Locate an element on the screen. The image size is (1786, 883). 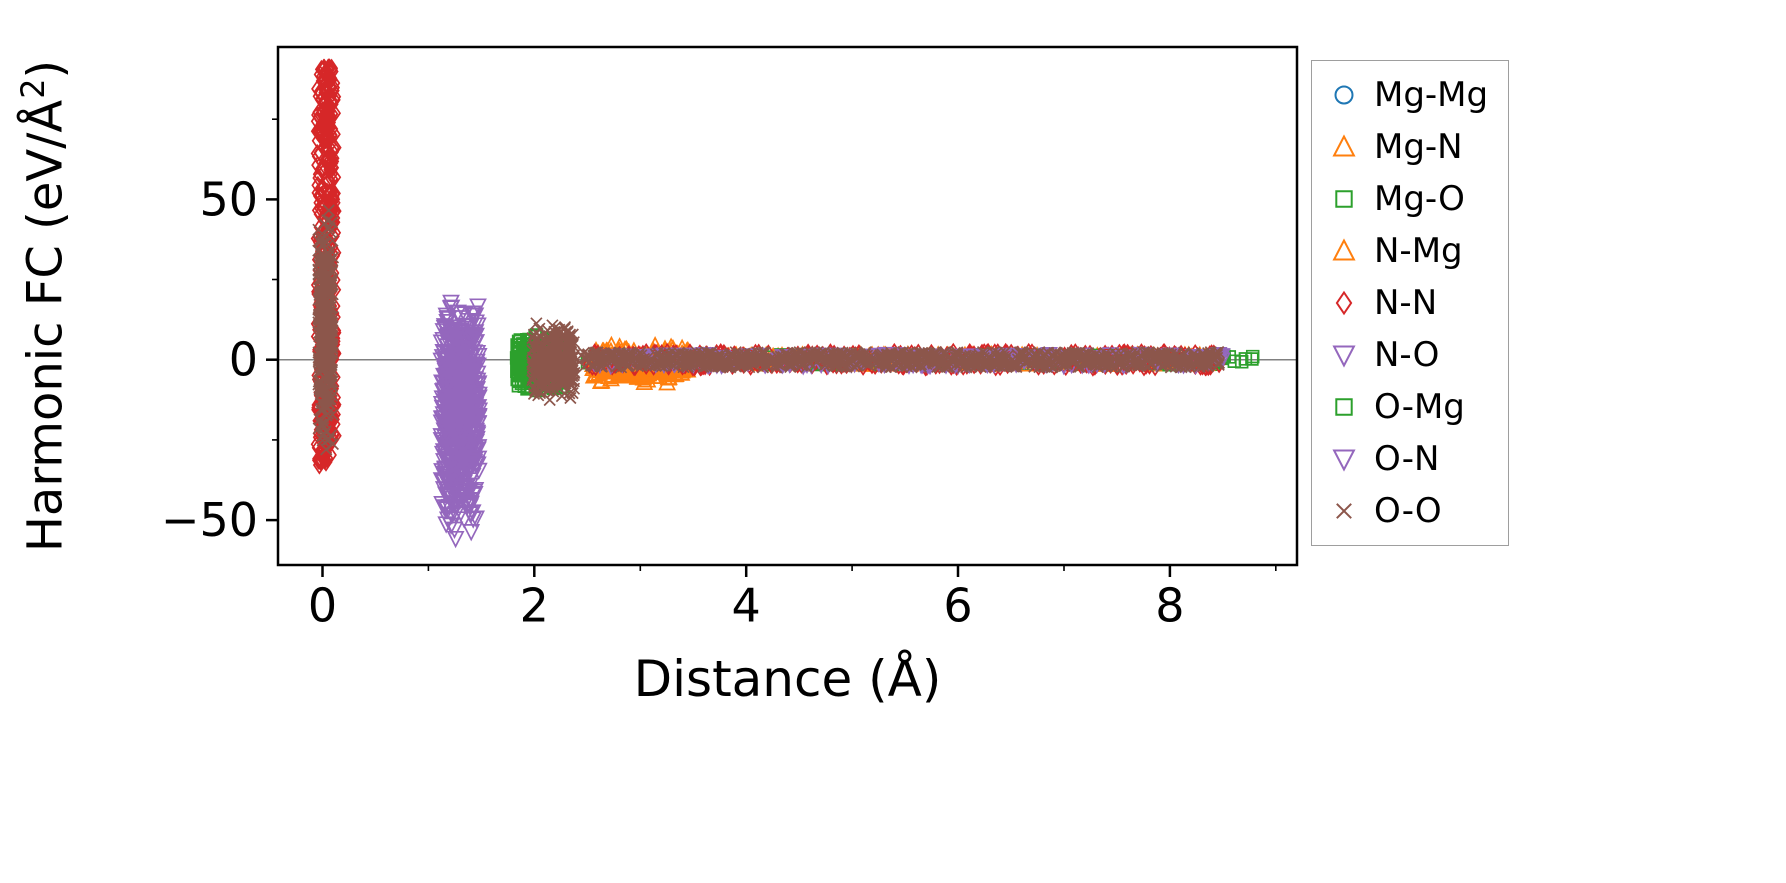
y-axis-label-text: Harmonic FC (eV/Å is located at coordinates (45, 326).